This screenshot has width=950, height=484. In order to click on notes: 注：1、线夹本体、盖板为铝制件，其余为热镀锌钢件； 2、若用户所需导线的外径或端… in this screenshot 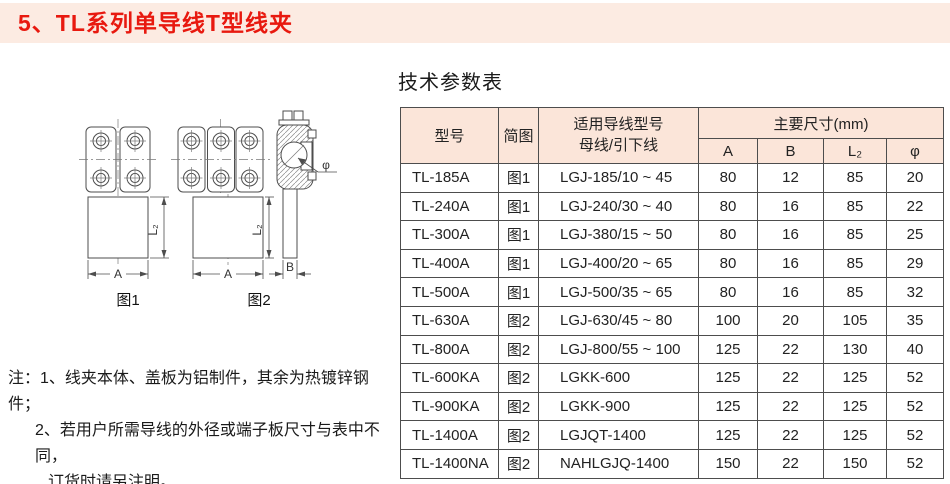, I will do `click(204, 425)`.